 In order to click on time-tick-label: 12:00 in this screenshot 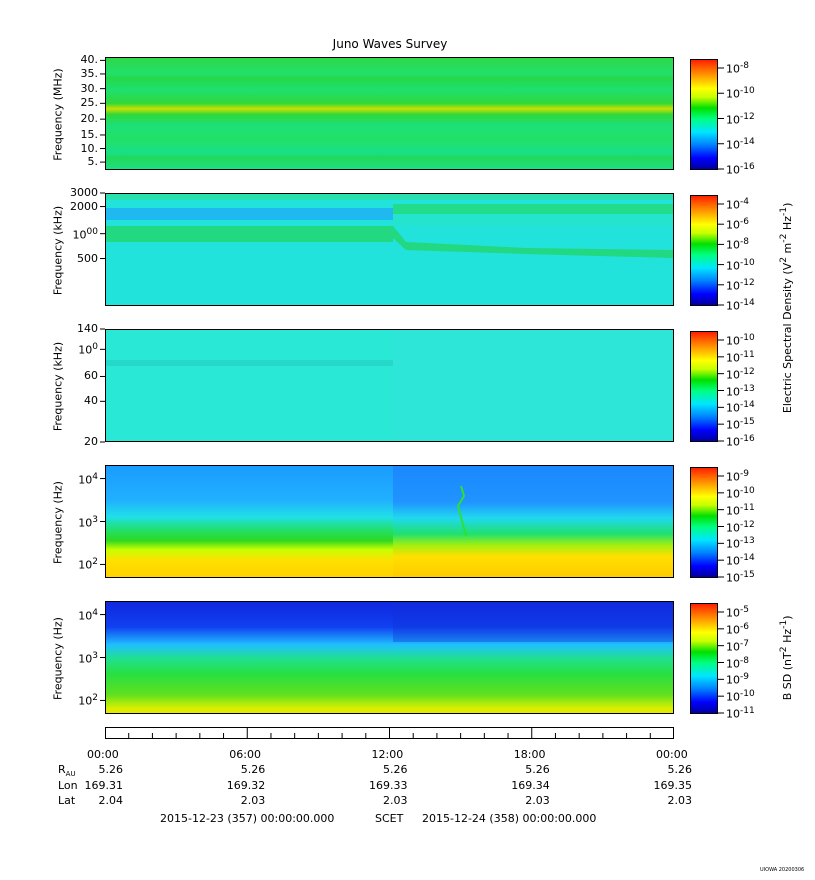, I will do `click(387, 754)`.